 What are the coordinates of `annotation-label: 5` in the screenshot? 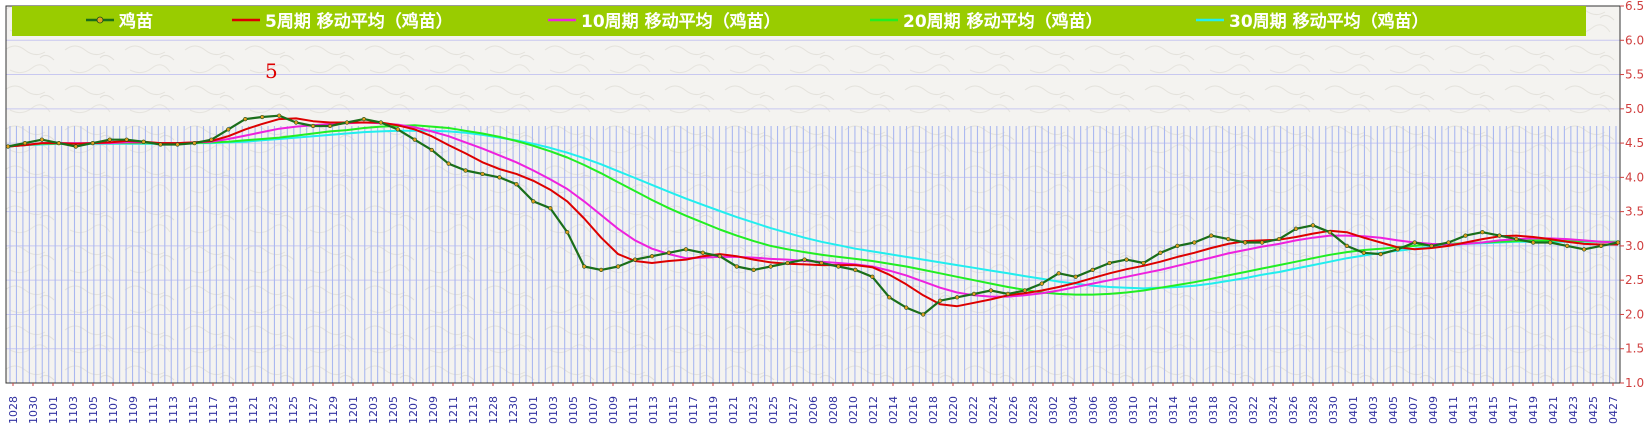 It's located at (271, 71).